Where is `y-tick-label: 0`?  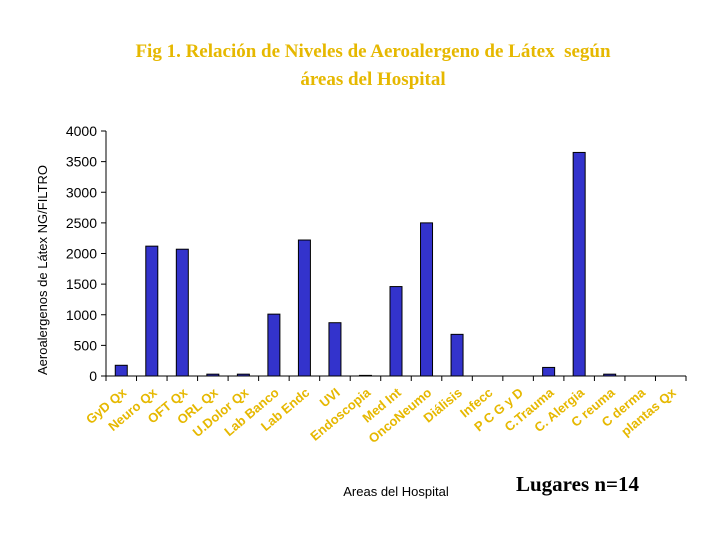
y-tick-label: 0 is located at coordinates (93, 376).